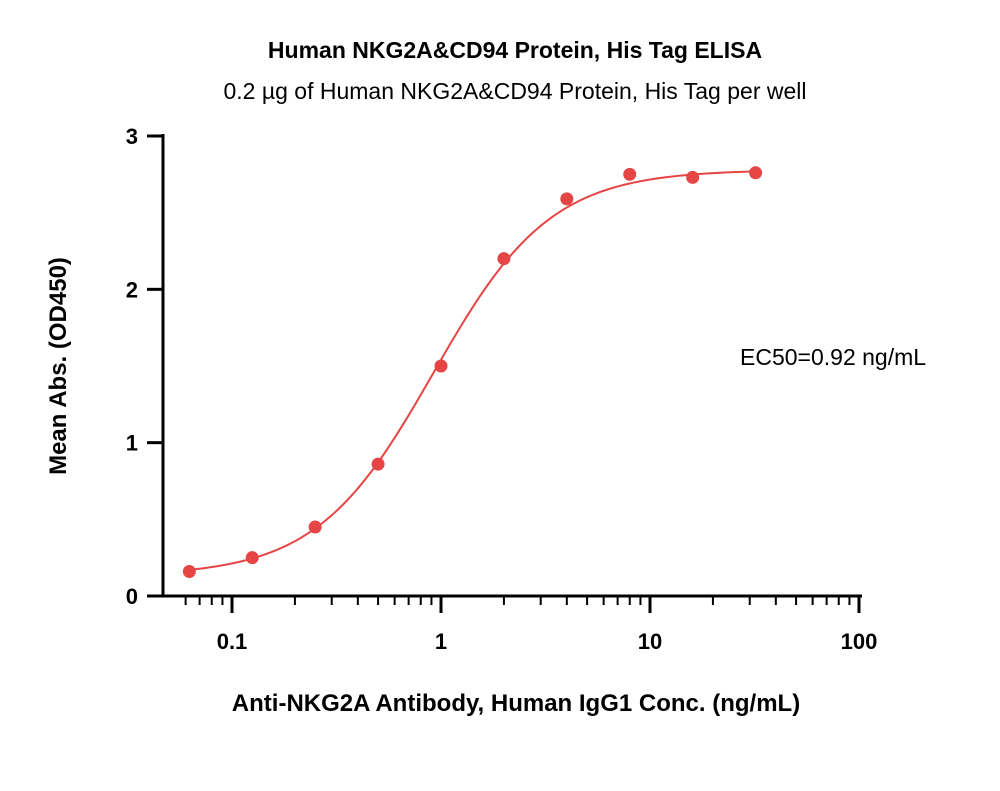  Describe the element at coordinates (441, 641) in the screenshot. I see `x-tick-label: 1` at that location.